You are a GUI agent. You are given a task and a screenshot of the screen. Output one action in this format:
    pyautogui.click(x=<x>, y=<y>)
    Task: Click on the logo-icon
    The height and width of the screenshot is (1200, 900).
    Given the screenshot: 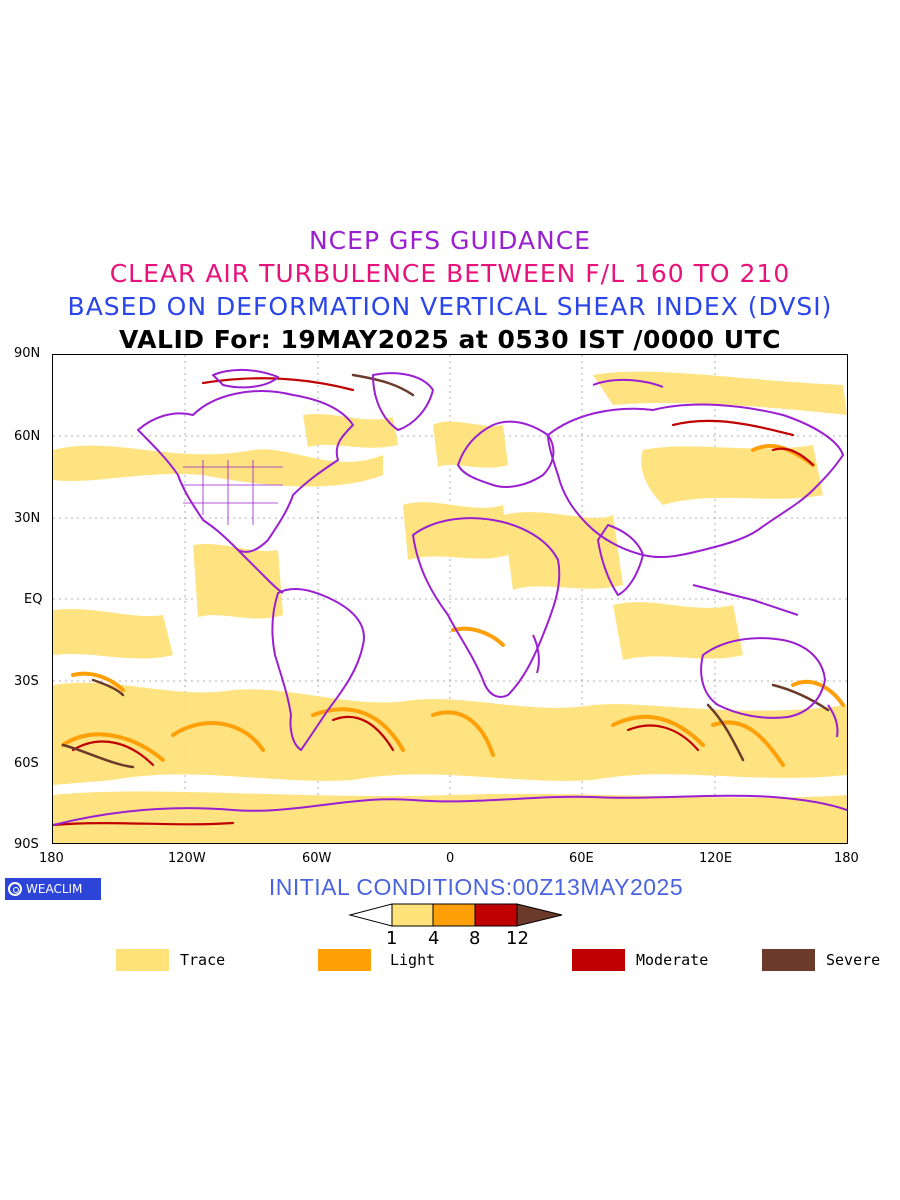 What is the action you would take?
    pyautogui.click(x=15, y=889)
    